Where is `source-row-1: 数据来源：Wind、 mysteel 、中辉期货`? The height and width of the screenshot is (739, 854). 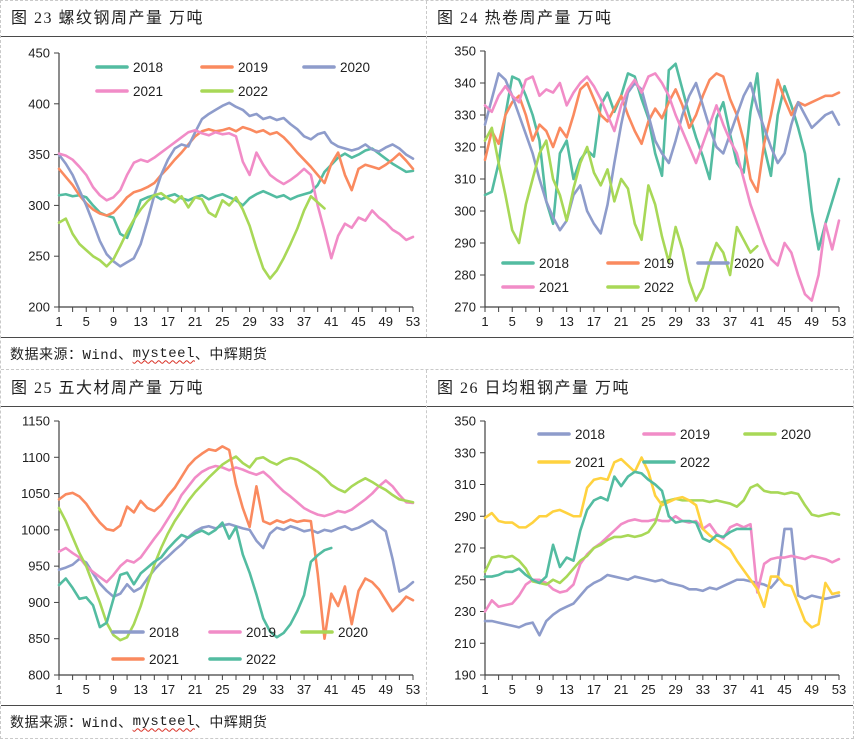 source-row-1: 数据来源：Wind、 mysteel 、中辉期货 is located at coordinates (427, 353).